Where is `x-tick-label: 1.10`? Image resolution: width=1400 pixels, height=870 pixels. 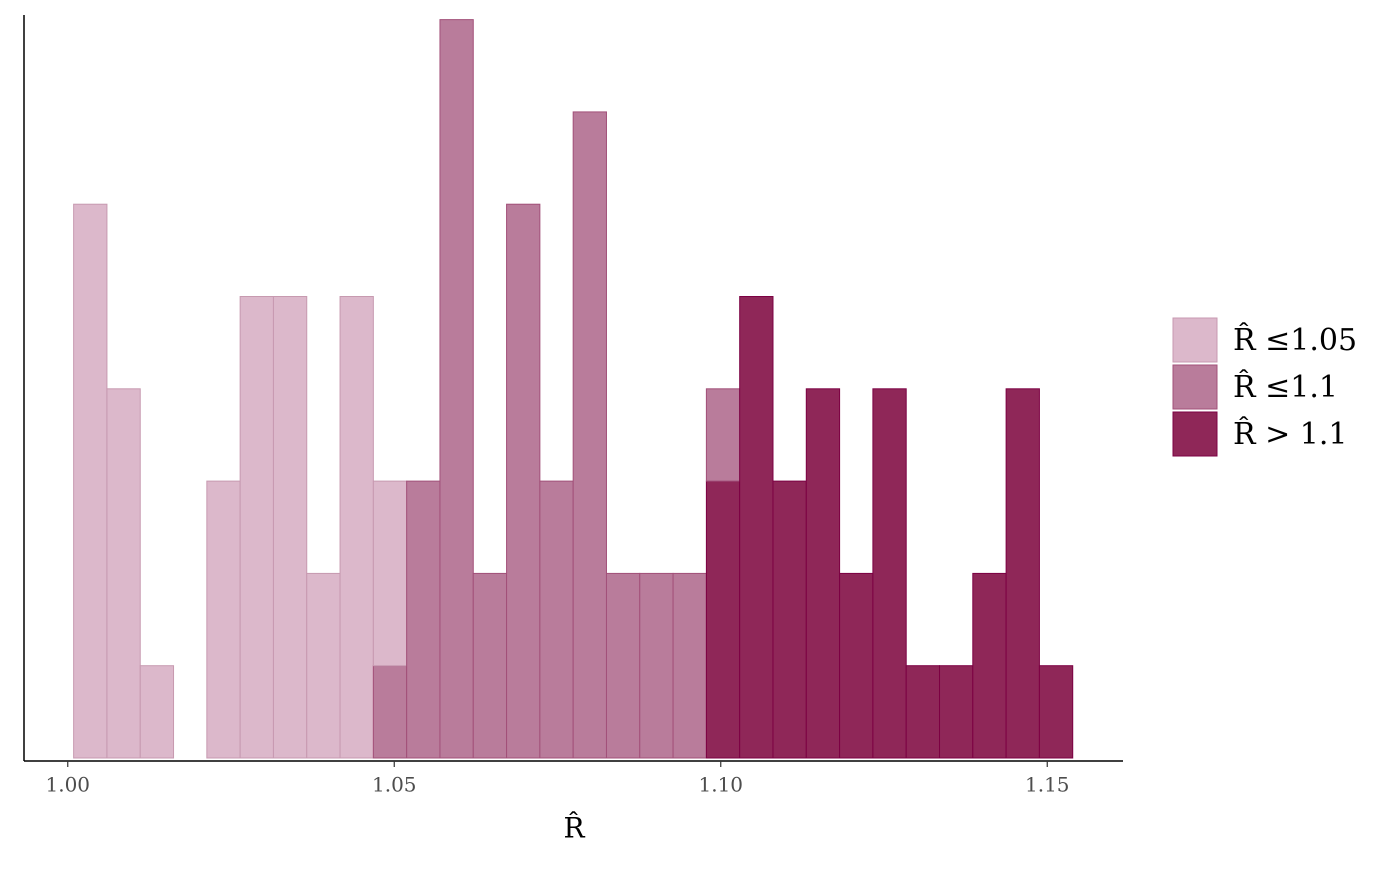
x-tick-label: 1.10 is located at coordinates (720, 785).